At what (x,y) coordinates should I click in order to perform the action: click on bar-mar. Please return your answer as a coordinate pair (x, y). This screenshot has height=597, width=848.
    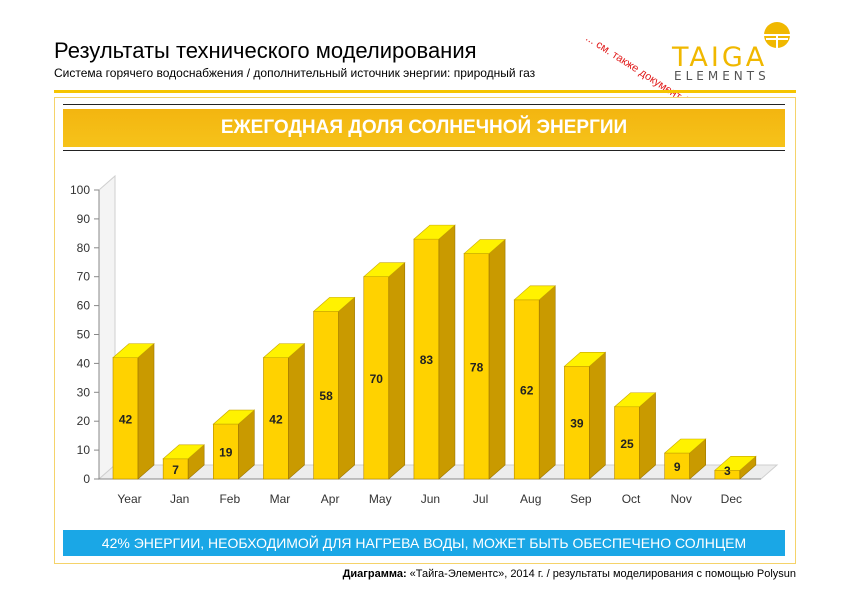
    Looking at the image, I should click on (276, 418).